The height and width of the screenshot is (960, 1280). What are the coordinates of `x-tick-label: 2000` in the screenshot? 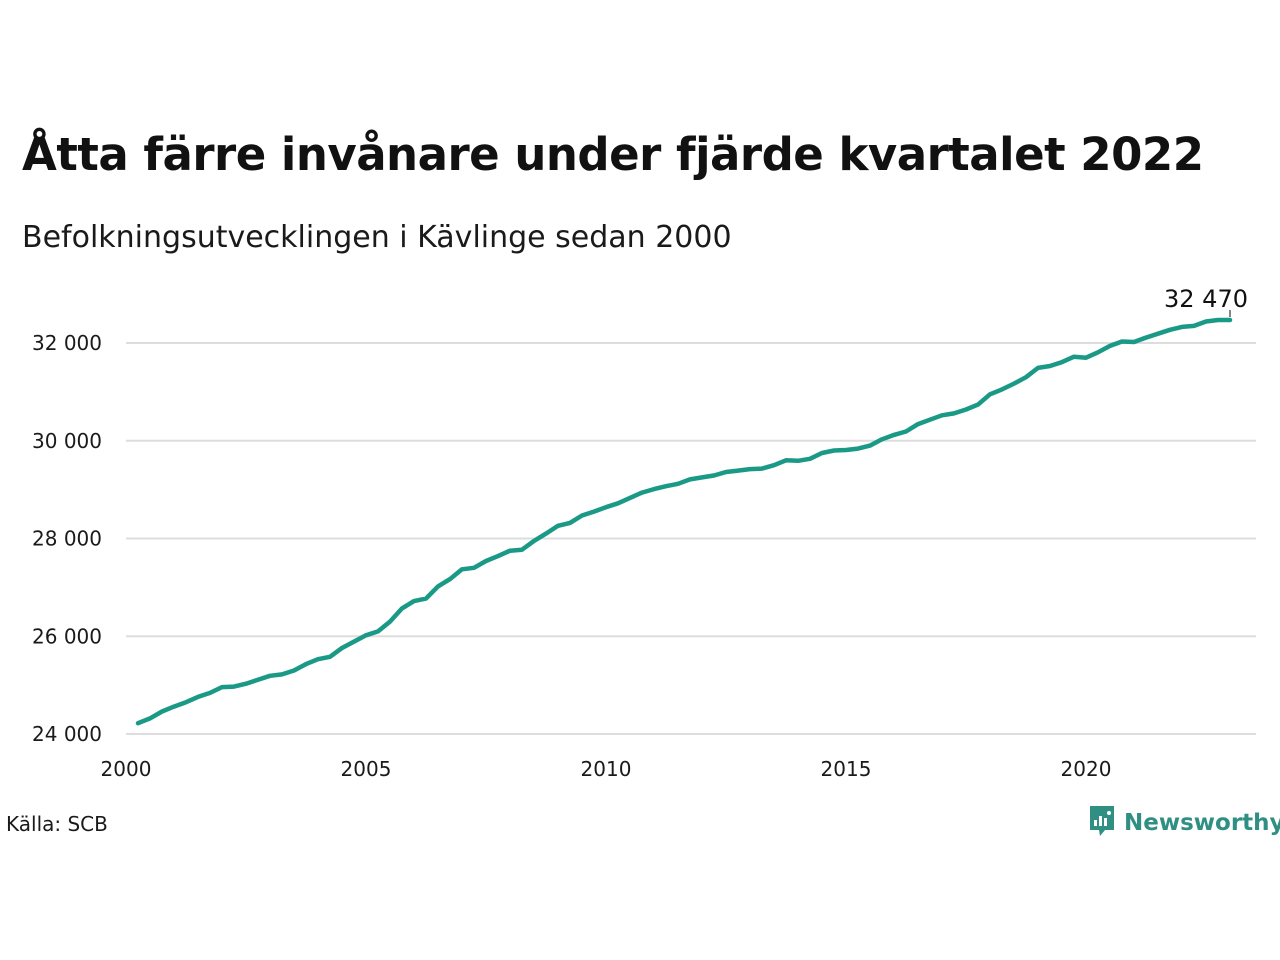 It's located at (126, 769).